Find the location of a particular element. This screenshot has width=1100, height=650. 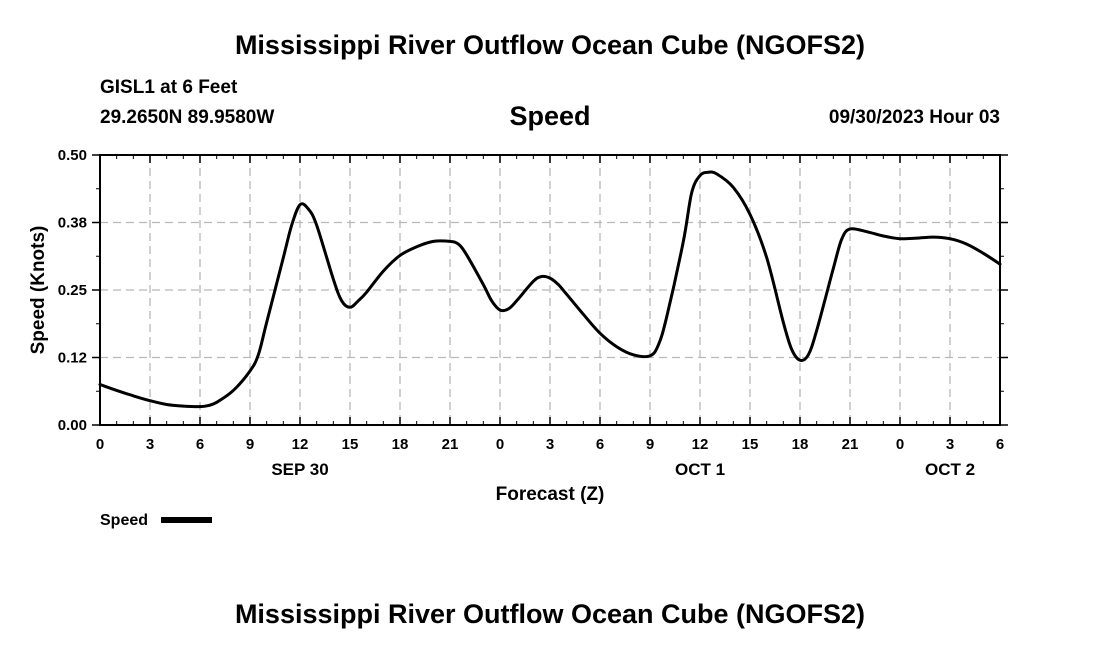

y-tick-label: 0.38 is located at coordinates (72, 223).